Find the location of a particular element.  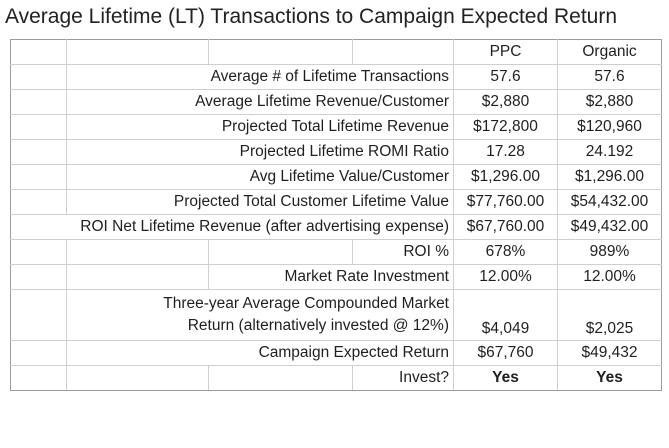

ppc-value: 17.28 is located at coordinates (505, 152).